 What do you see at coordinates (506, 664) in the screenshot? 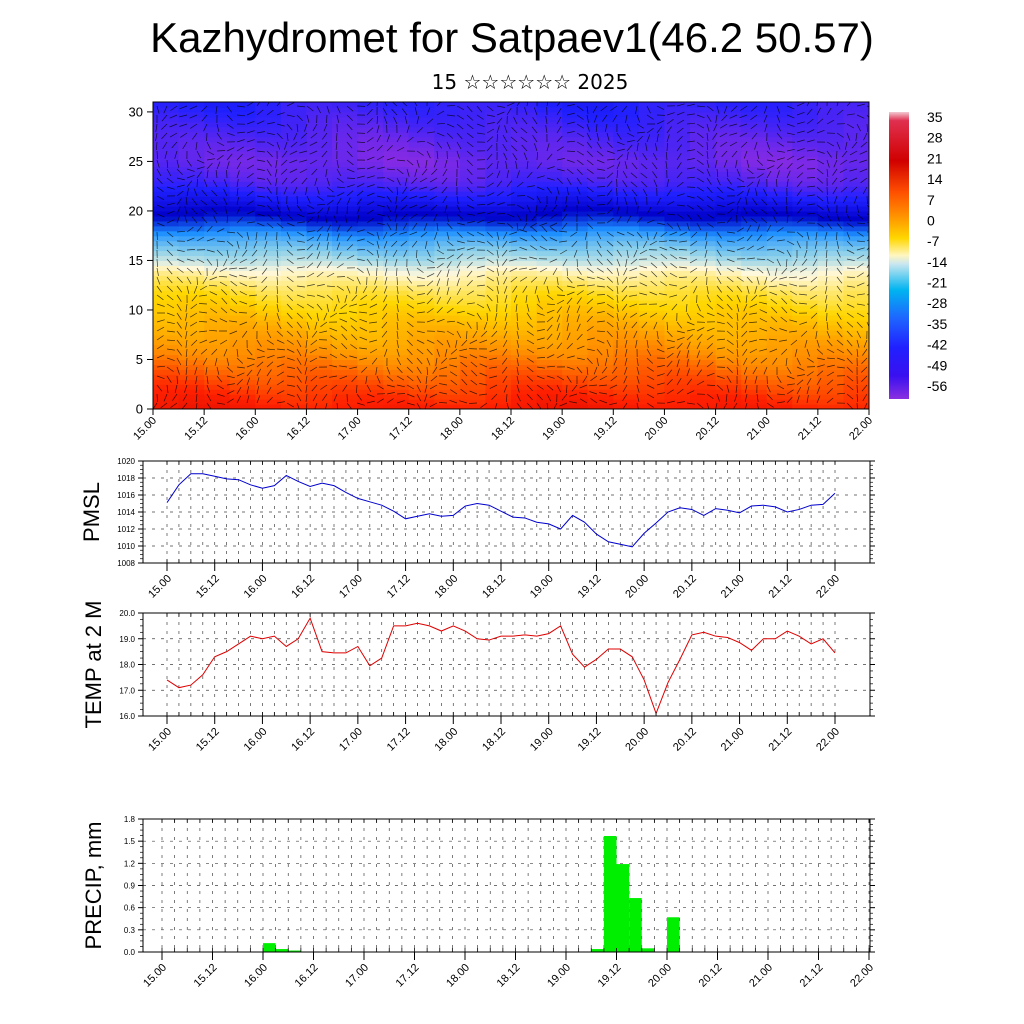
I see `grid` at bounding box center [506, 664].